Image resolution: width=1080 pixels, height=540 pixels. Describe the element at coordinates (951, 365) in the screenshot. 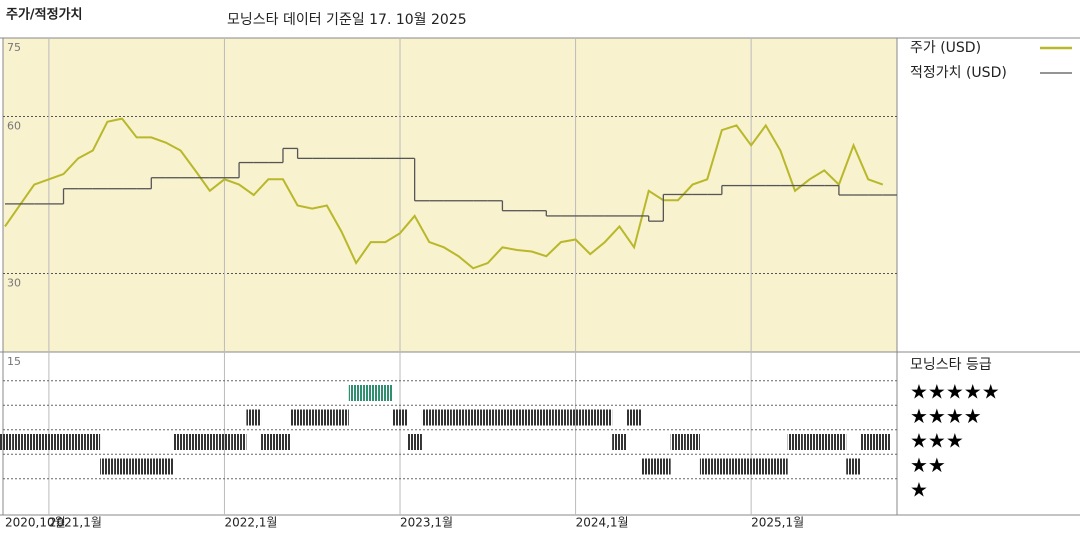

I see `rating-title: 모닝스타 등급` at that location.